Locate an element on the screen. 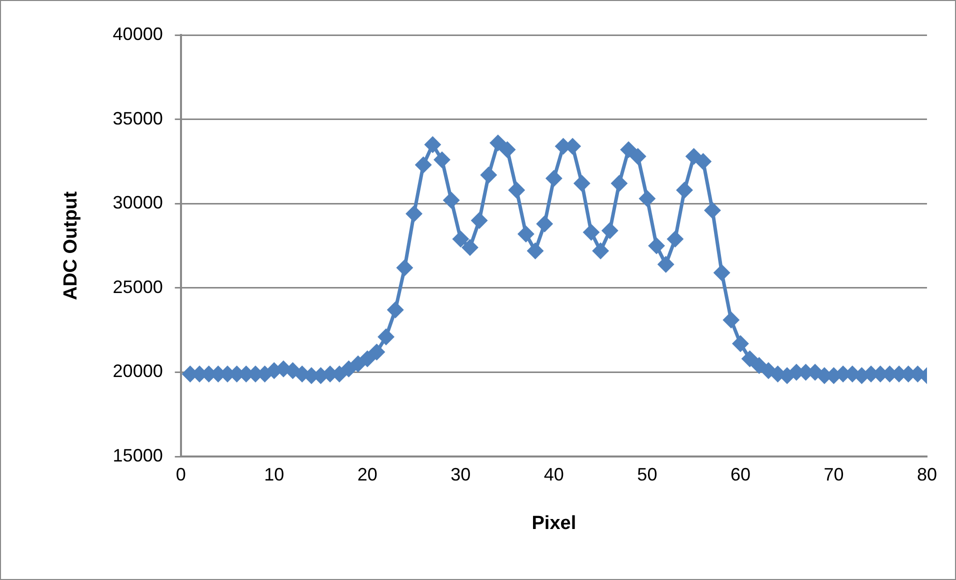 The height and width of the screenshot is (580, 956). y-axis-title: ADC Output is located at coordinates (71, 245).